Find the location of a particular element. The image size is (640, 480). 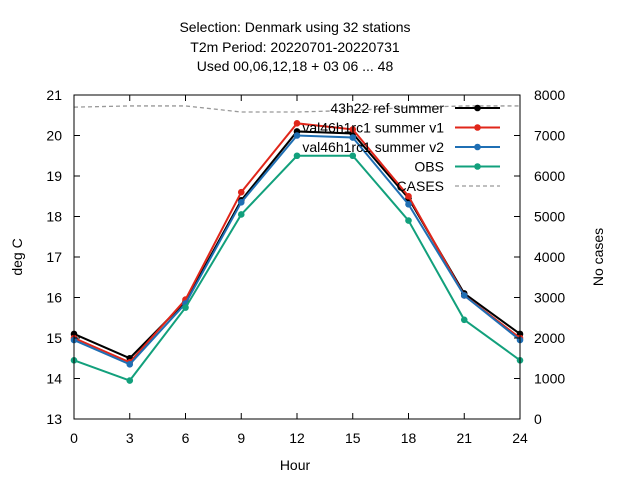

y-axis-label: deg C is located at coordinates (17, 256).